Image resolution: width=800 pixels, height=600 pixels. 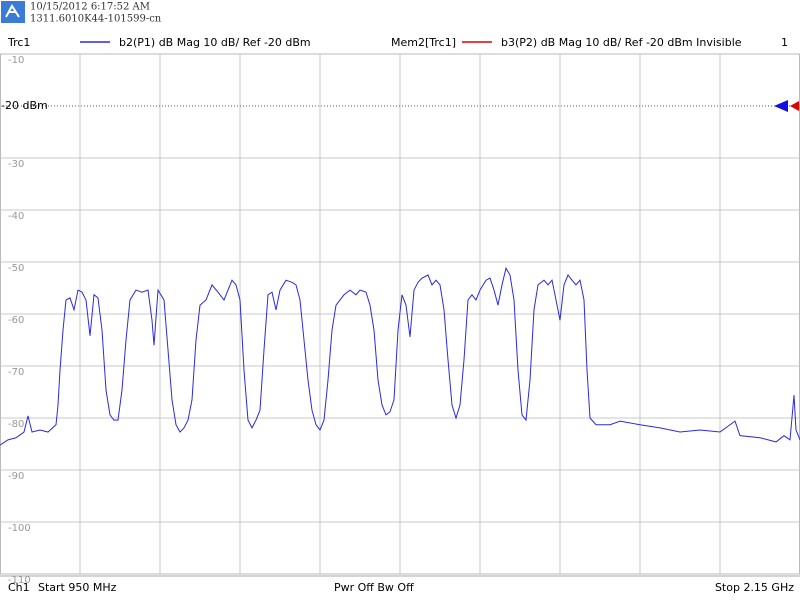 What do you see at coordinates (16, 320) in the screenshot?
I see `y-tick-label: -60` at bounding box center [16, 320].